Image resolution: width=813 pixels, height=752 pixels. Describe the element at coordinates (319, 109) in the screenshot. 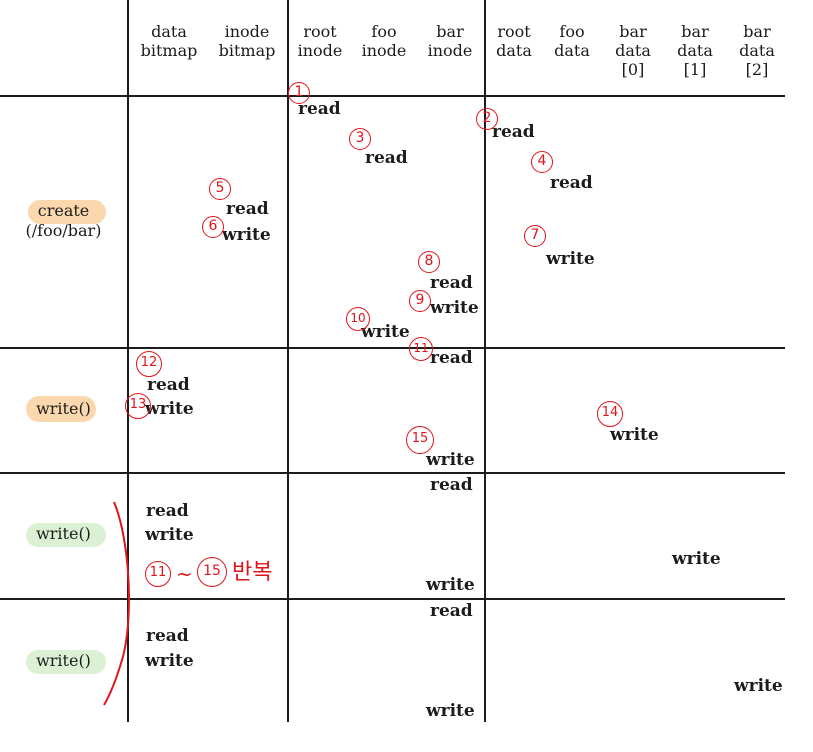

I see `op-root-inode-read: read` at that location.